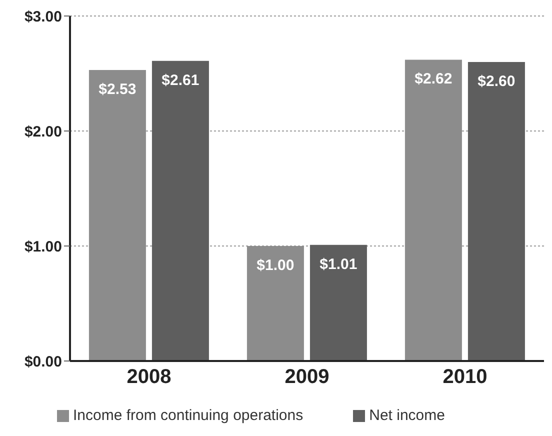 This screenshot has height=436, width=552. What do you see at coordinates (43, 17) in the screenshot?
I see `y-tick-label: $3.00` at bounding box center [43, 17].